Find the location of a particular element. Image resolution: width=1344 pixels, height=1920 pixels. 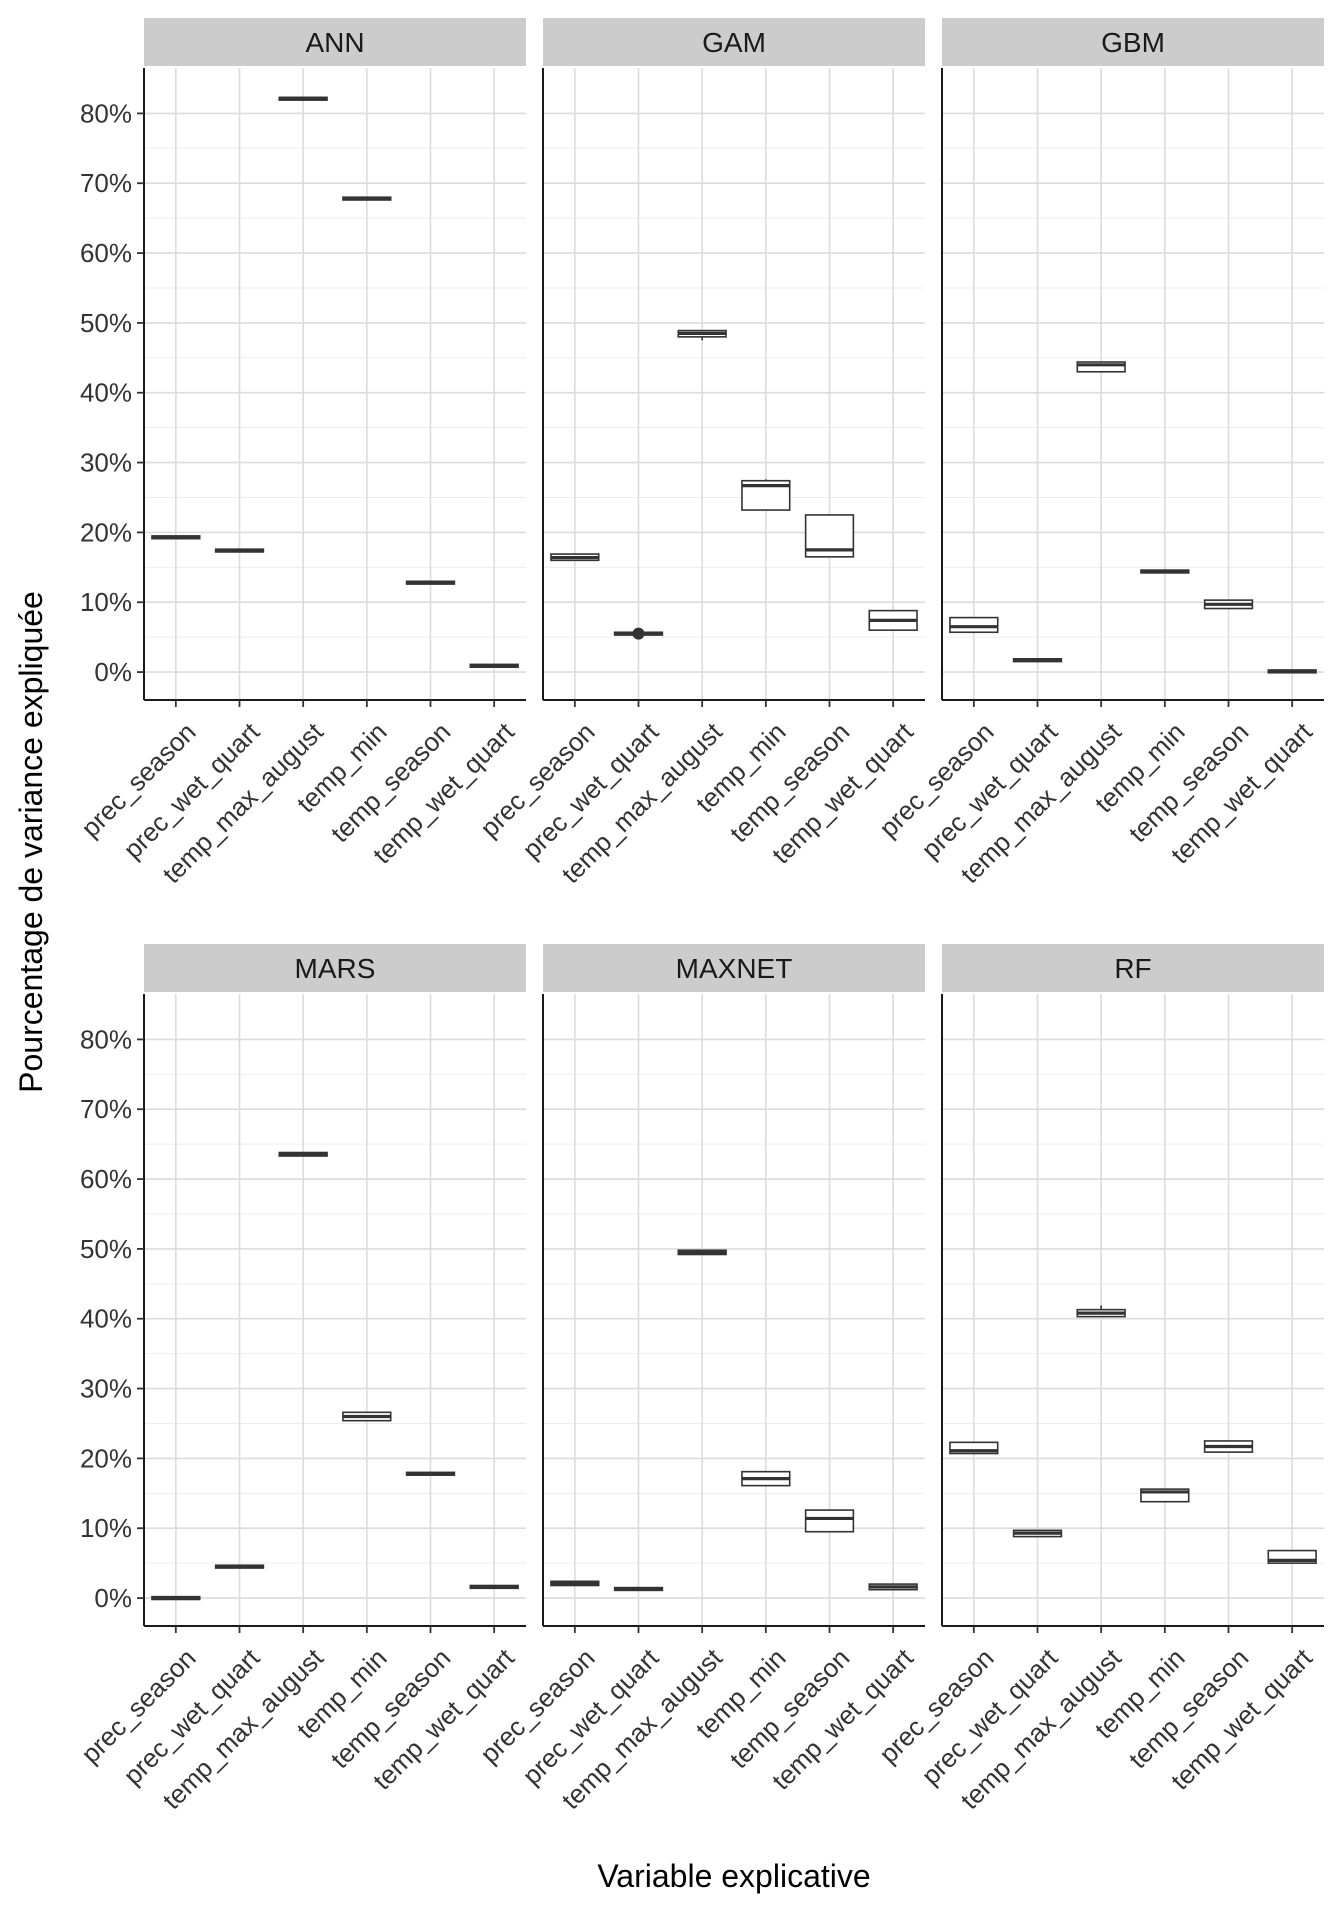

facet-strip-label: MAXNET is located at coordinates (734, 968).